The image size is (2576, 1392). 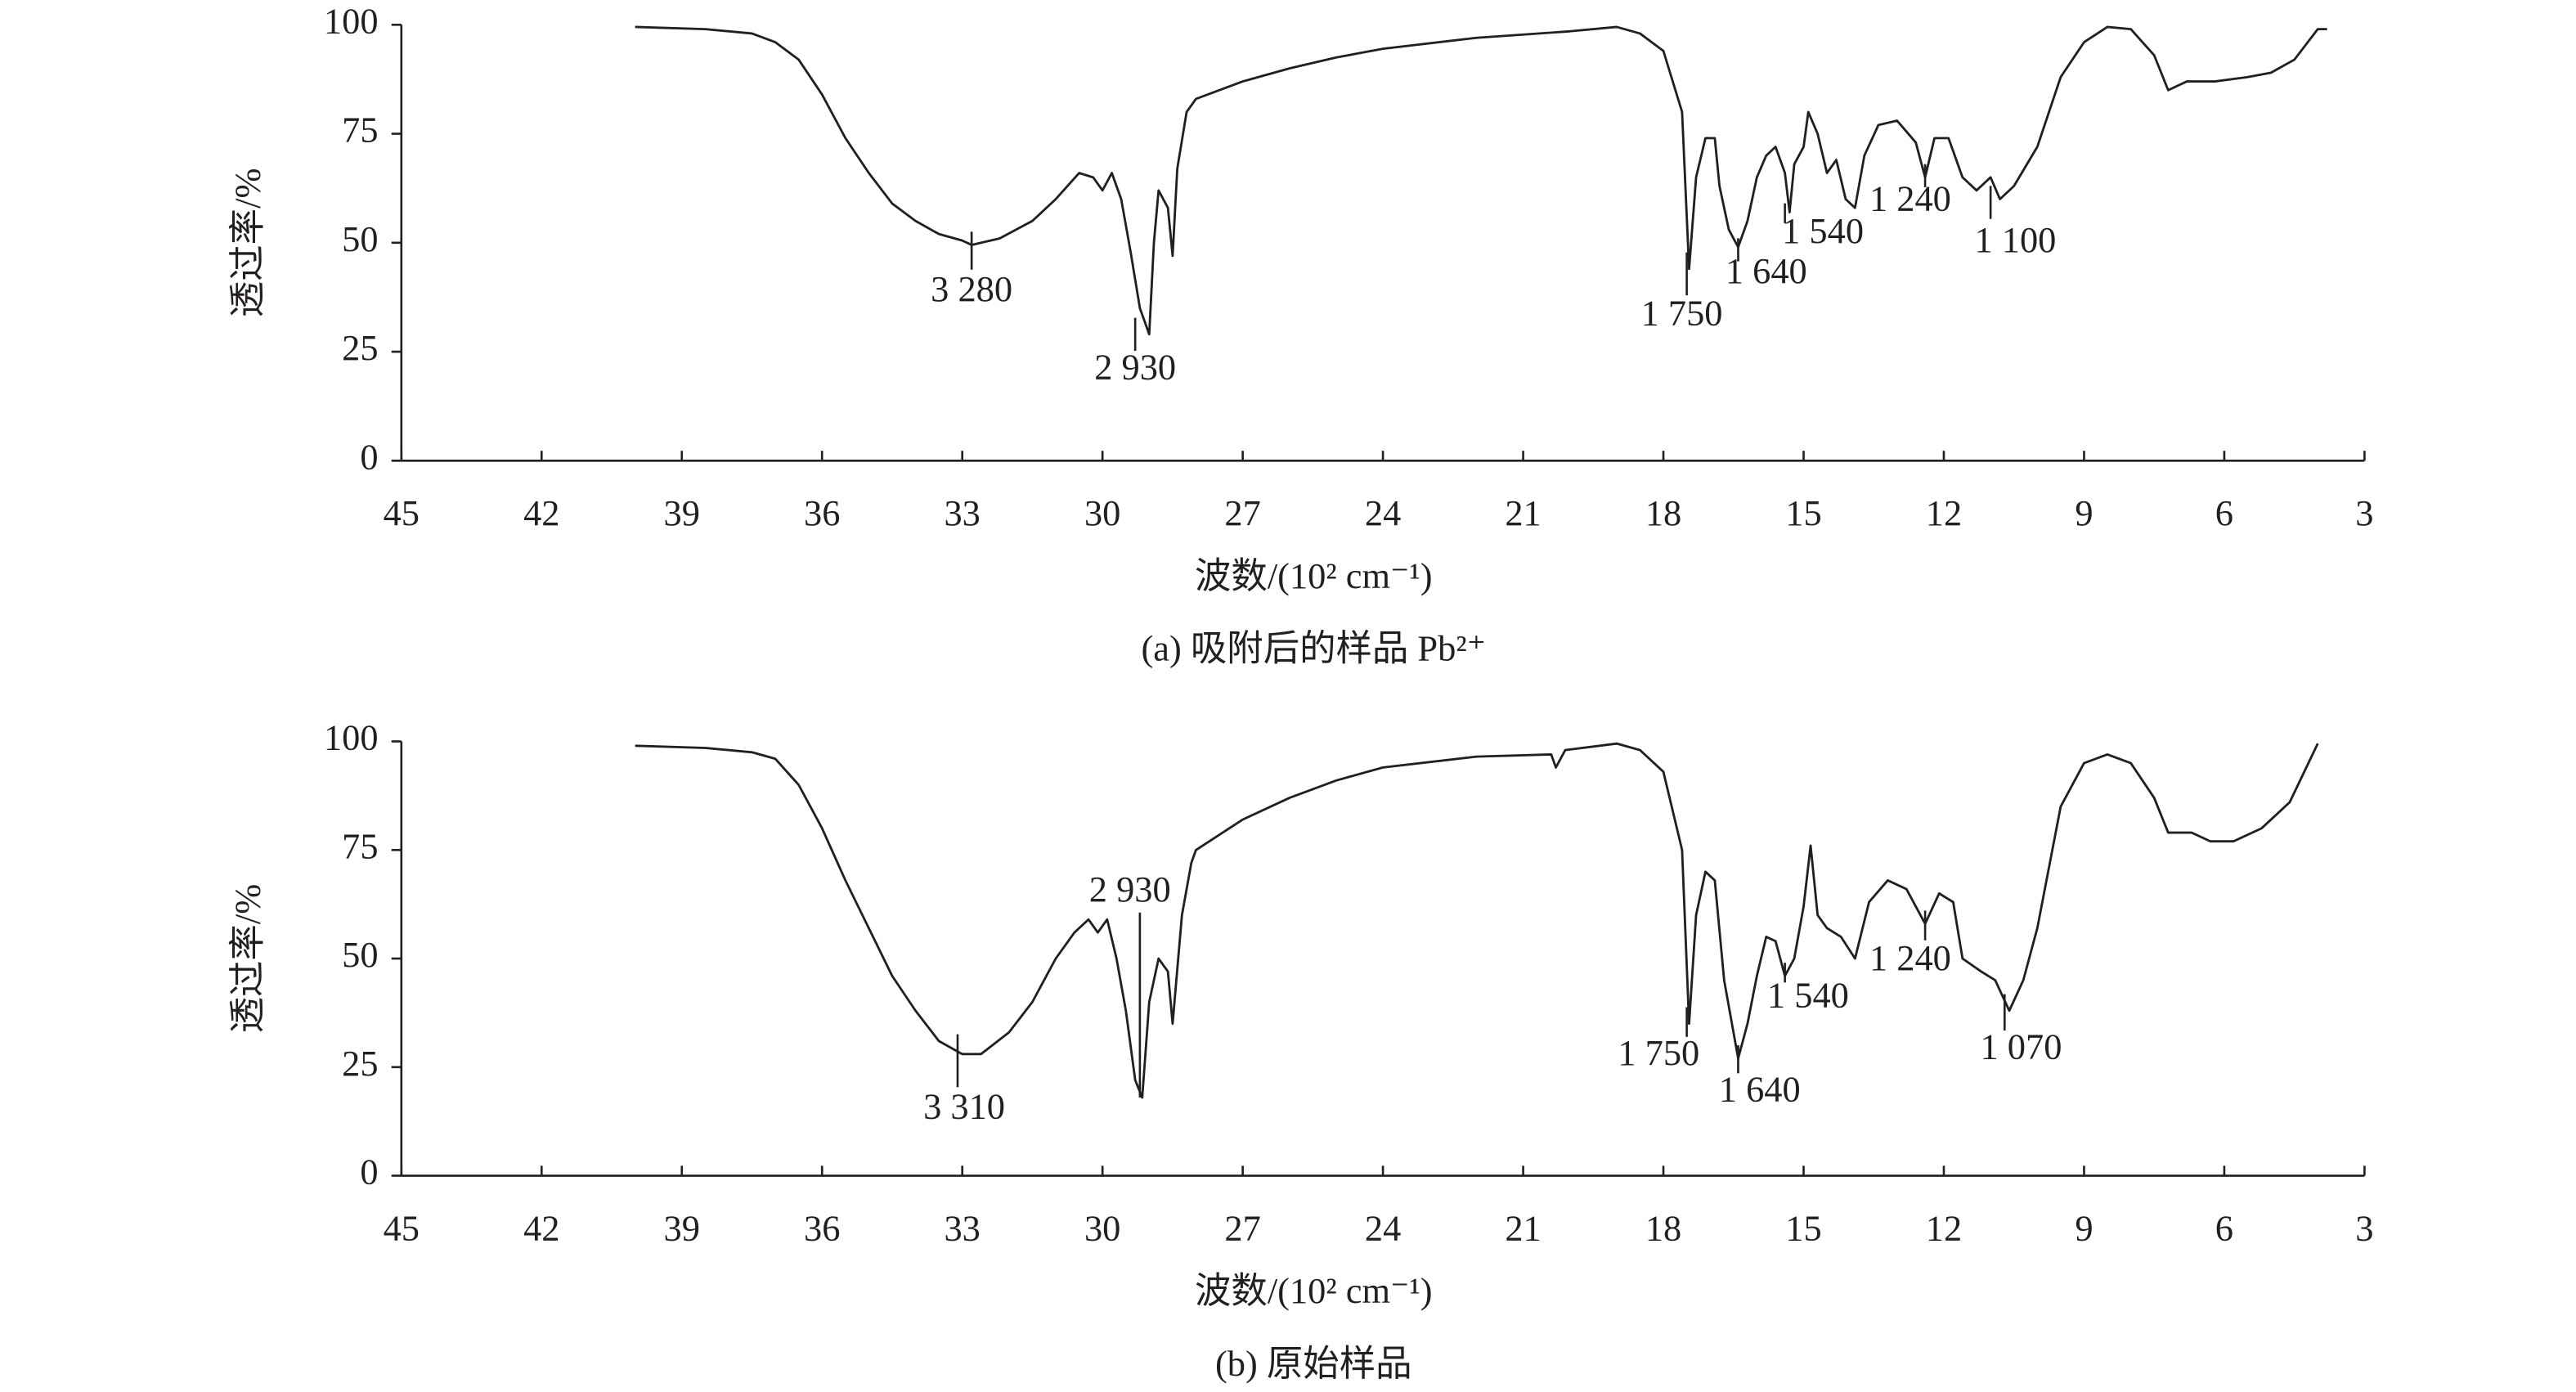 What do you see at coordinates (1313, 1363) in the screenshot?
I see `caption: (b) 原始样品` at bounding box center [1313, 1363].